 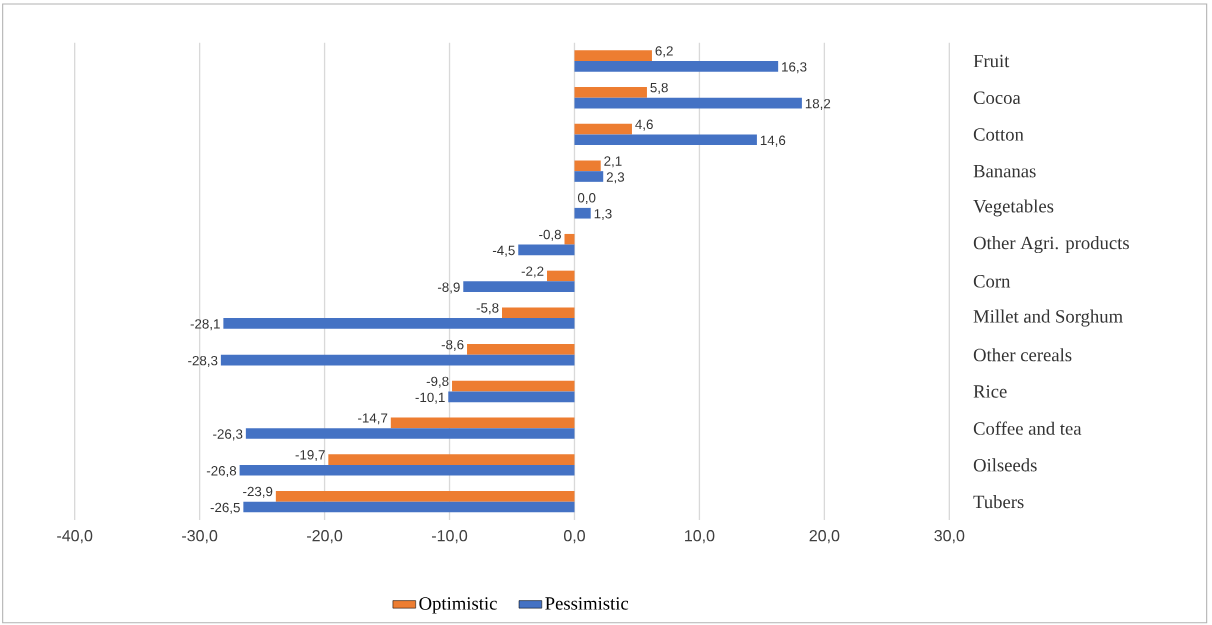 What do you see at coordinates (991, 61) in the screenshot?
I see `y-tick-label: Fruit` at bounding box center [991, 61].